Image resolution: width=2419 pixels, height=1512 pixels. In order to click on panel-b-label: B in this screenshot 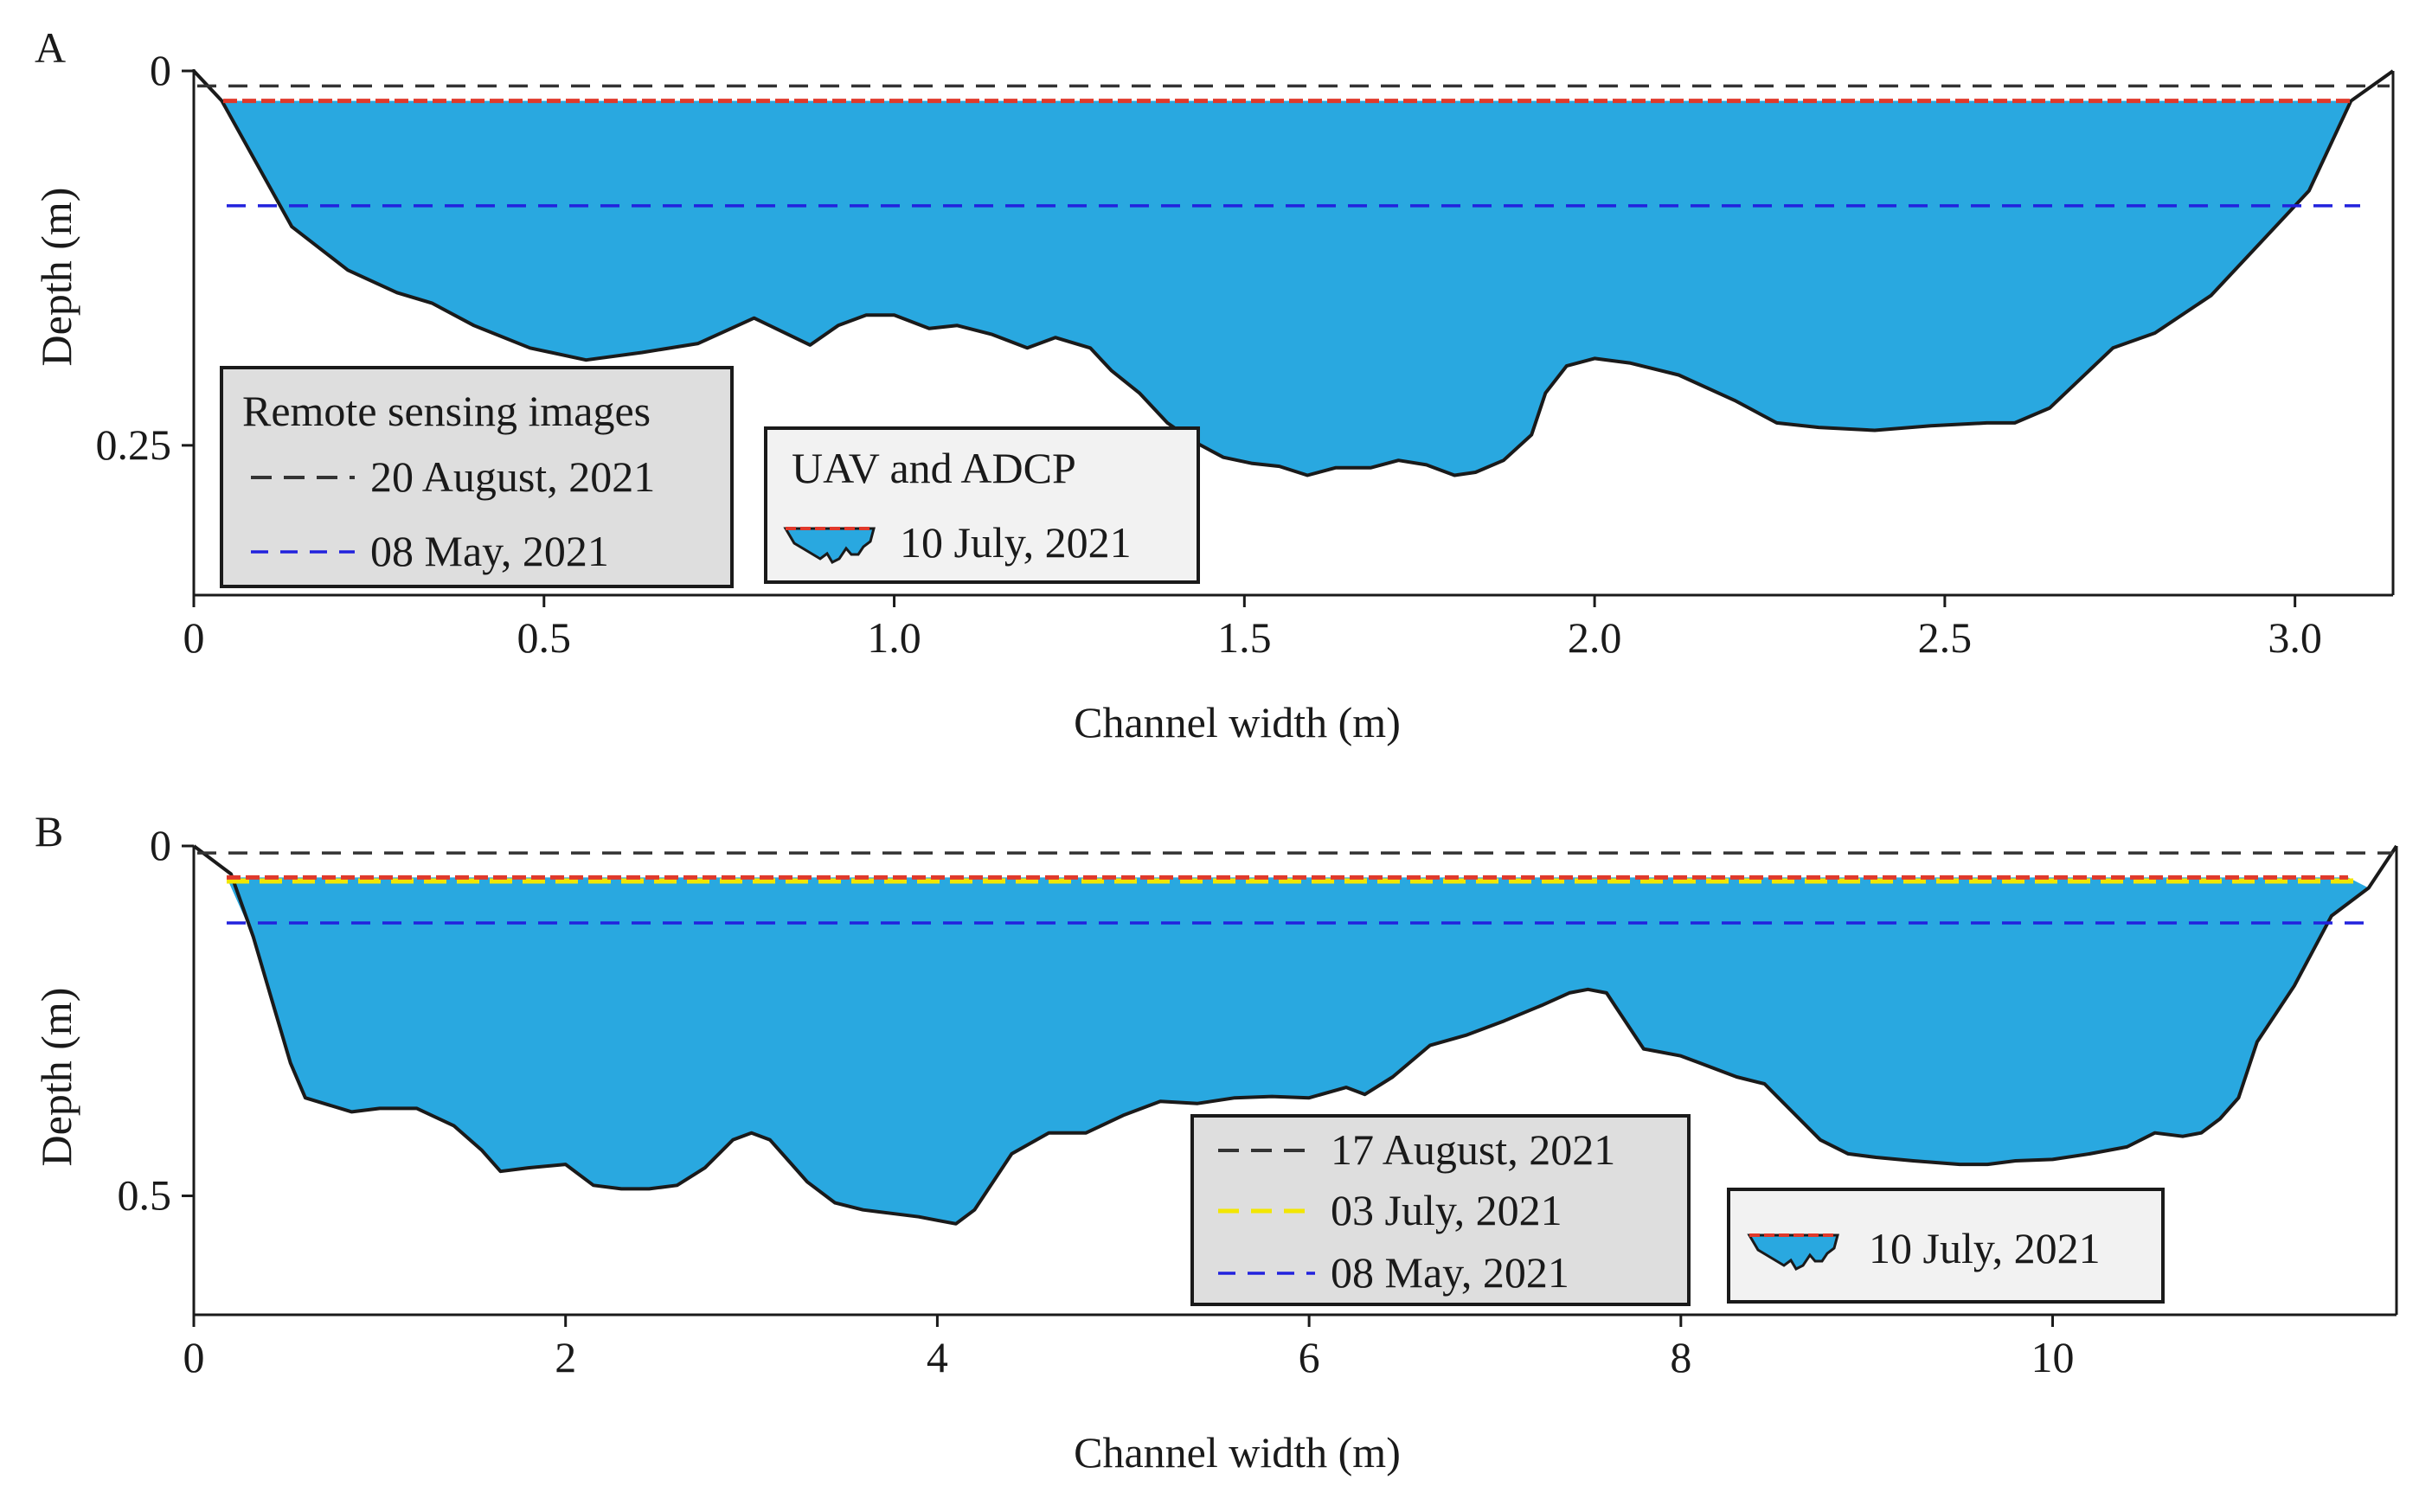, I will do `click(49, 831)`.